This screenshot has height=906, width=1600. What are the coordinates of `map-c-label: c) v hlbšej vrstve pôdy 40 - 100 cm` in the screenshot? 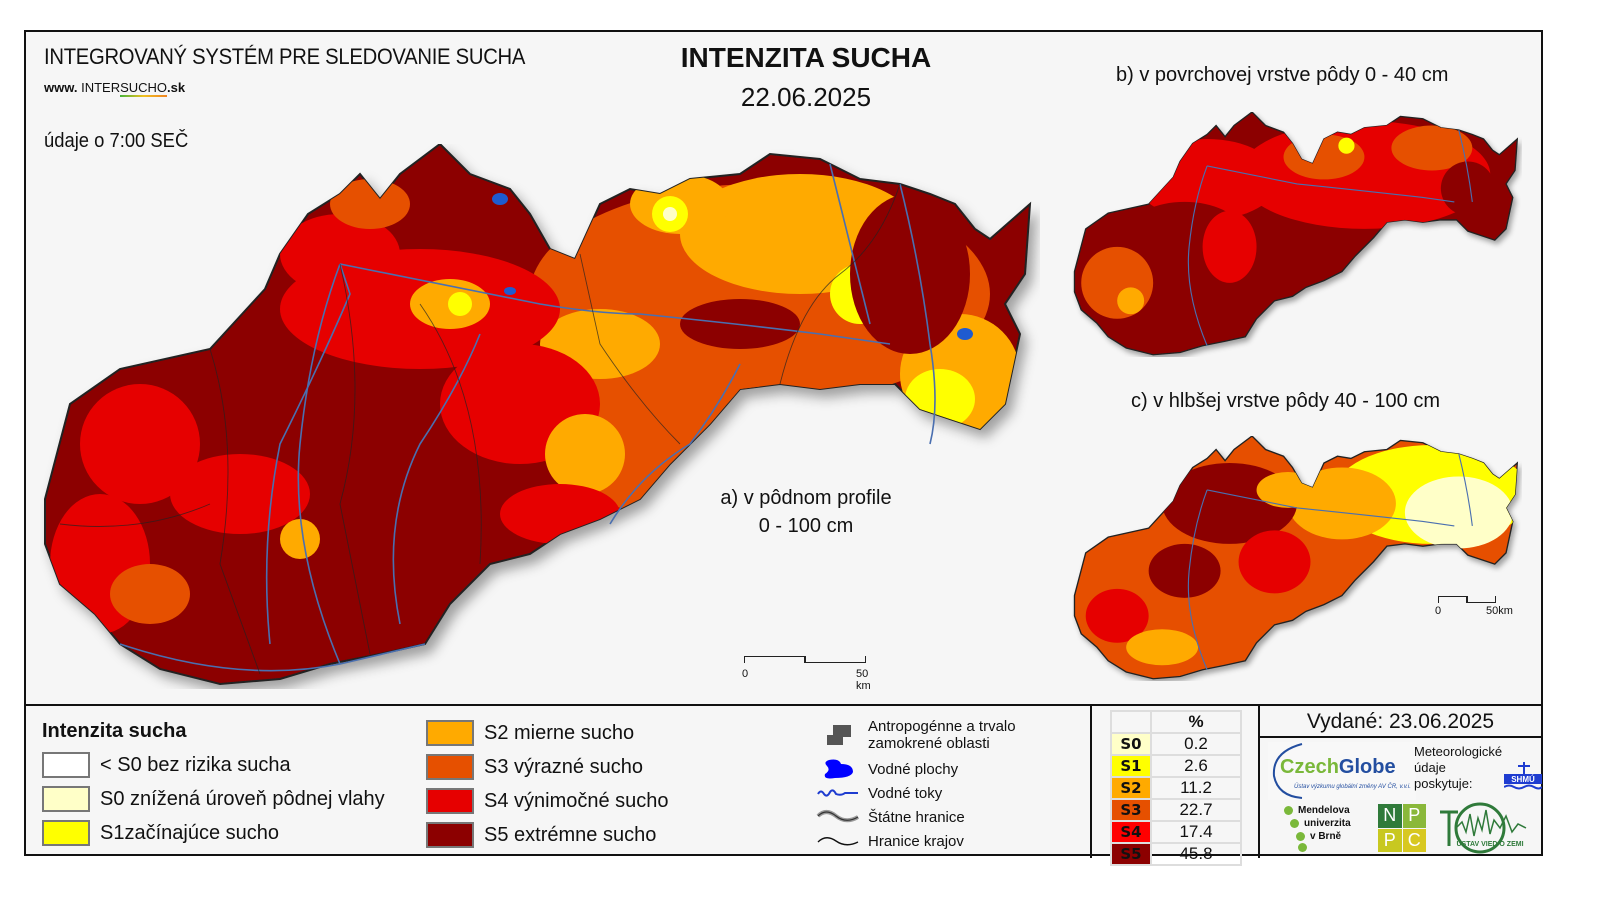 It's located at (1286, 401).